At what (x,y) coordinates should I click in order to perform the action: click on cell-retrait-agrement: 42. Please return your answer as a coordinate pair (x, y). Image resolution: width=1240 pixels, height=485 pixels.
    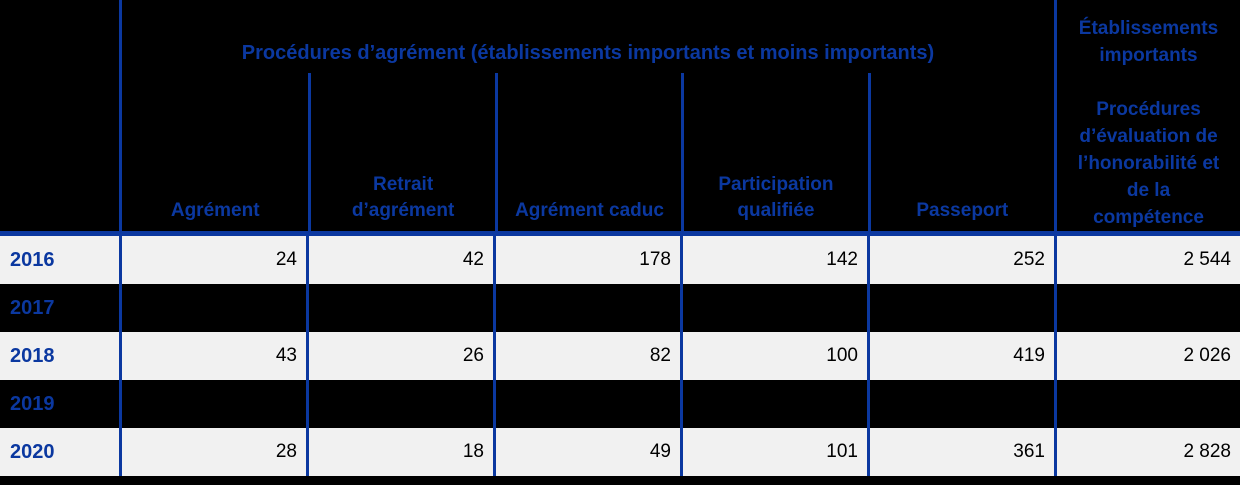
    Looking at the image, I should click on (399, 260).